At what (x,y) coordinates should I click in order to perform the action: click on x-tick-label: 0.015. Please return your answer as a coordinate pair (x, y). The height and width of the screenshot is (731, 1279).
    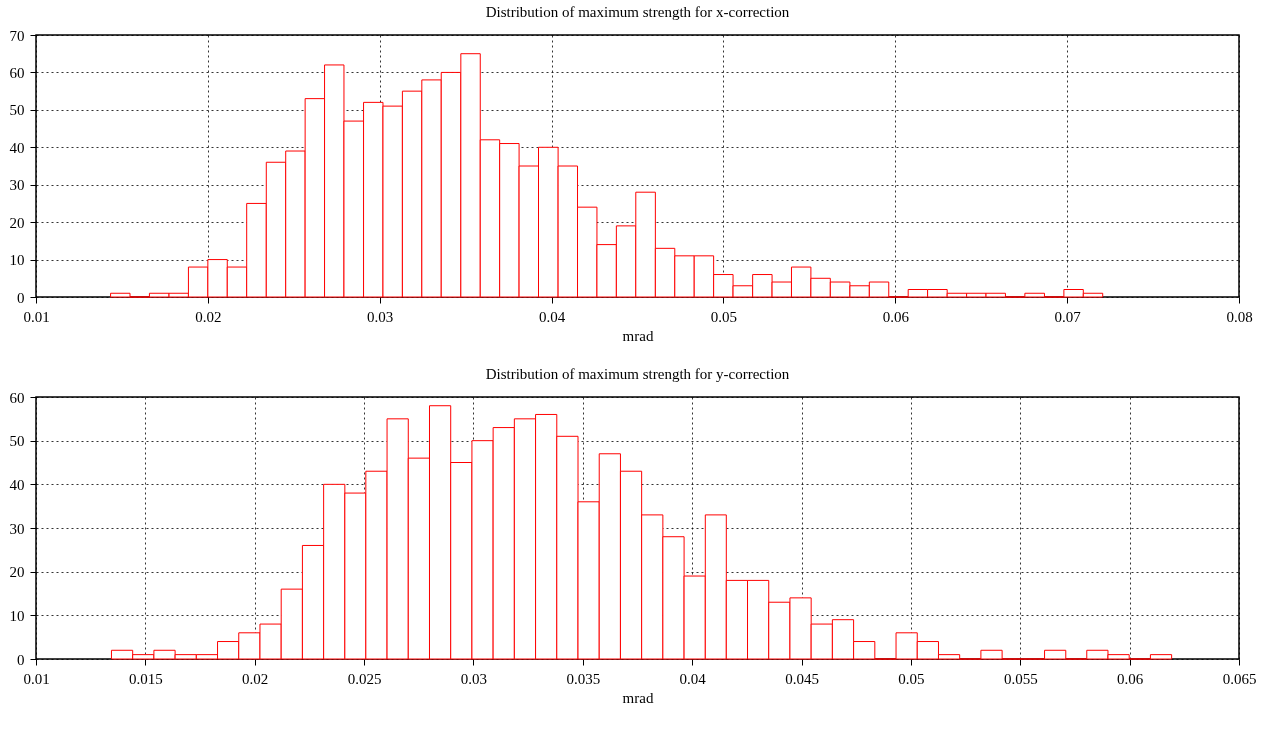
    Looking at the image, I should click on (145, 678).